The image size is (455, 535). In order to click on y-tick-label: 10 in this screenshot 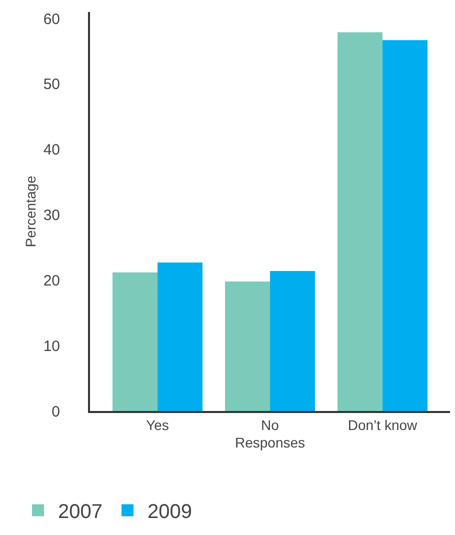, I will do `click(51, 346)`.